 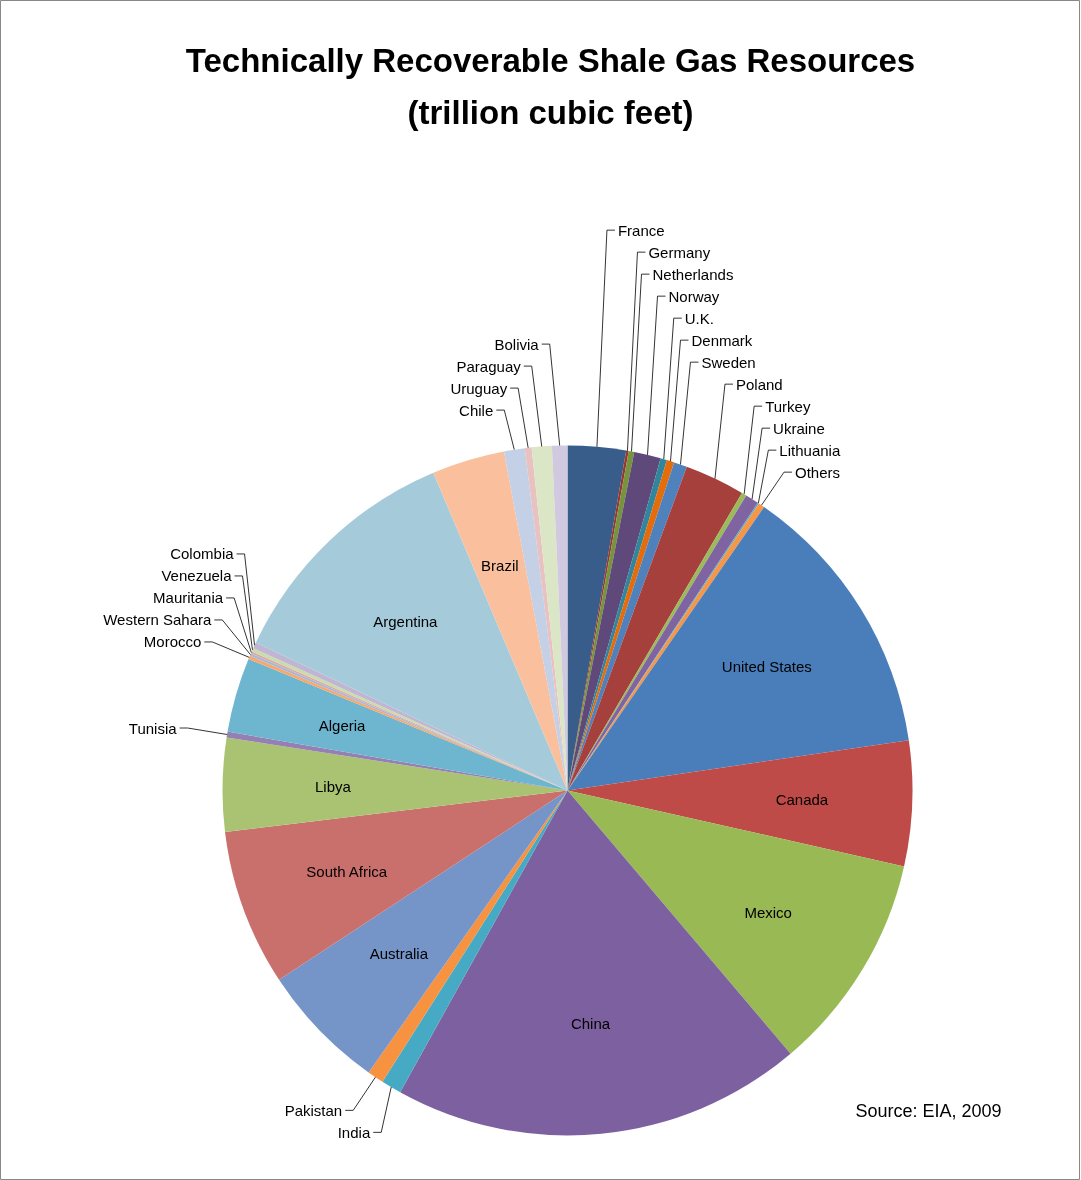 I want to click on slice-label: France, so click(x=641, y=230).